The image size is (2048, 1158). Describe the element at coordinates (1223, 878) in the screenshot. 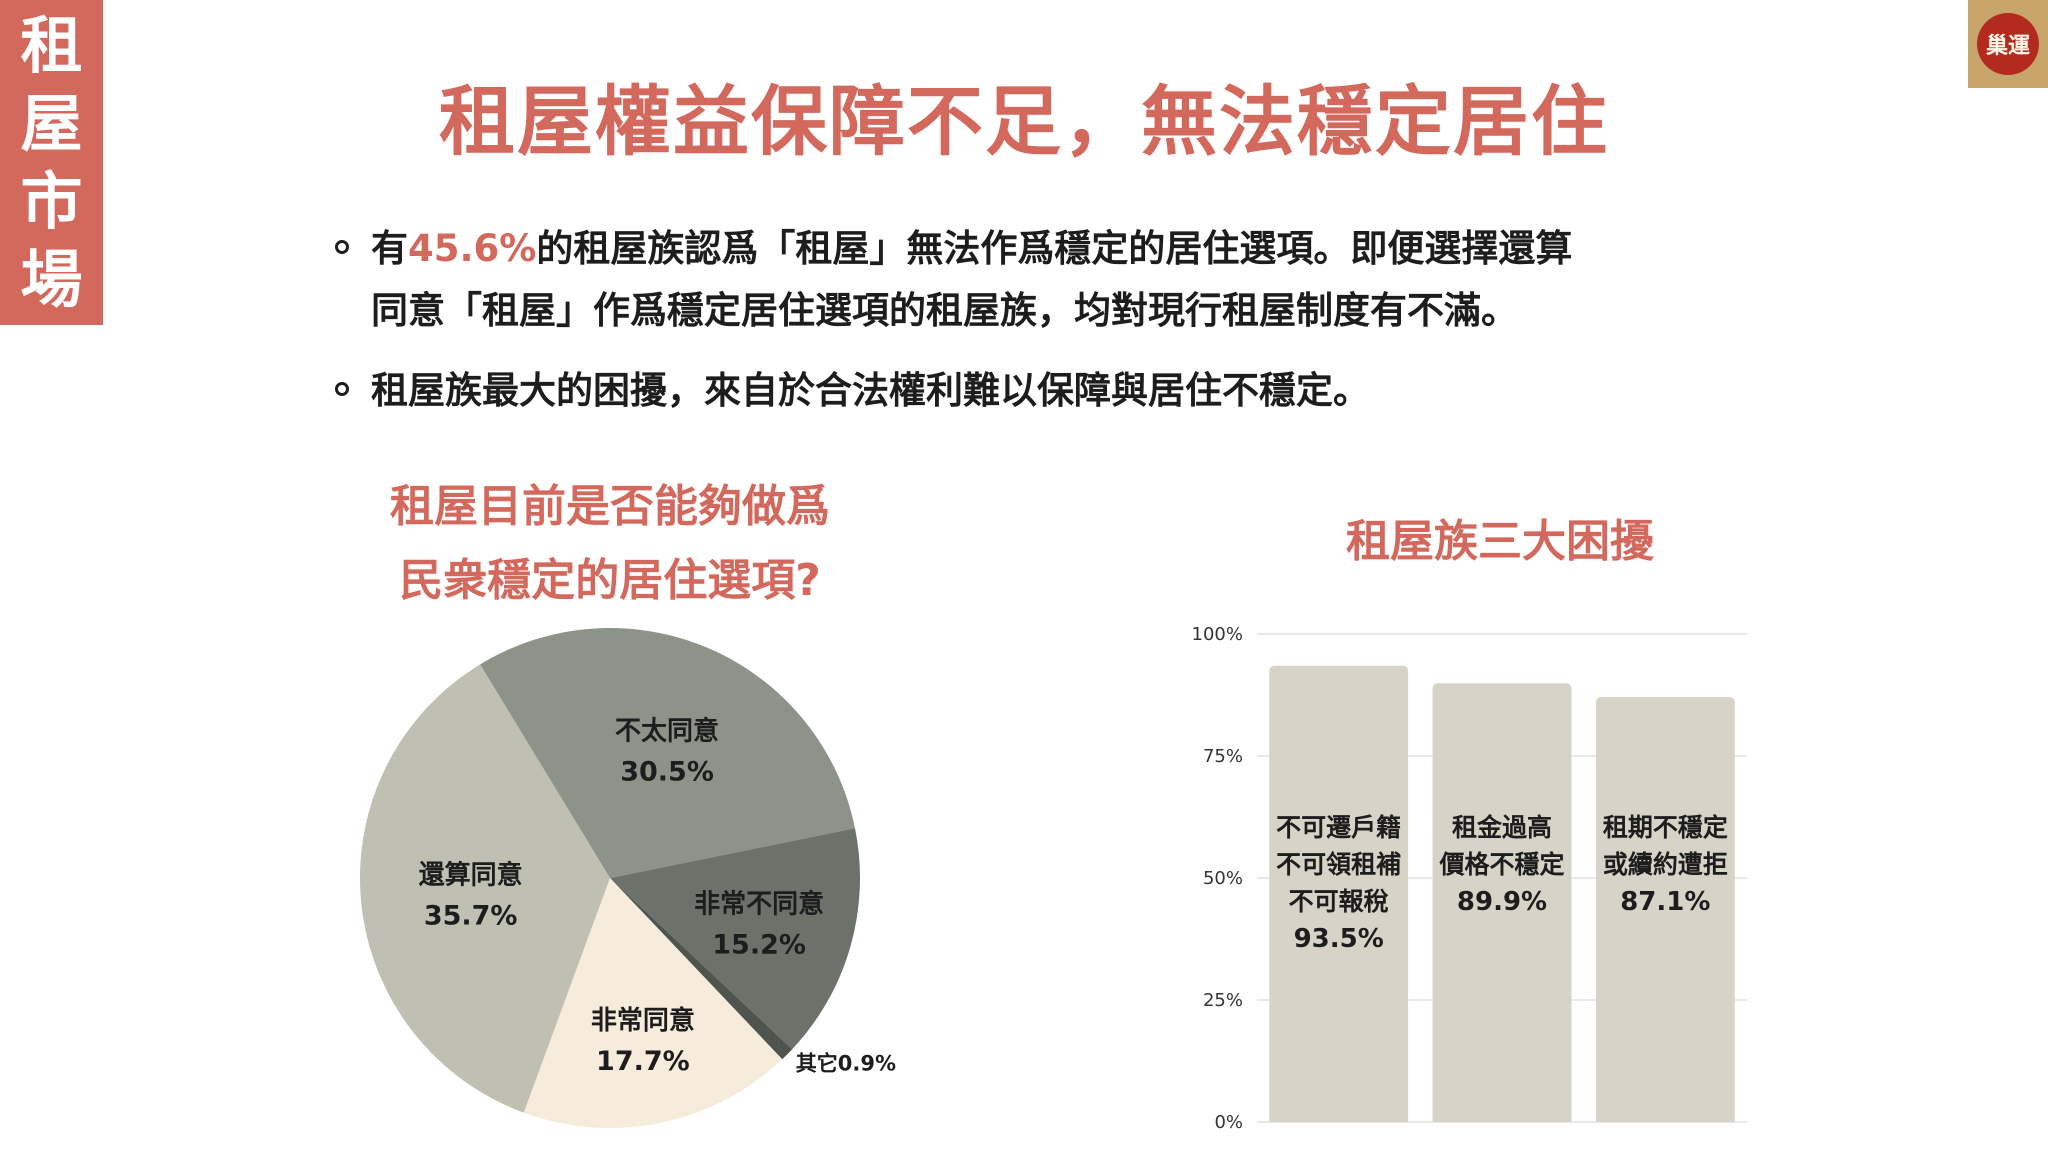

I see `y-tick-label: 50%` at that location.